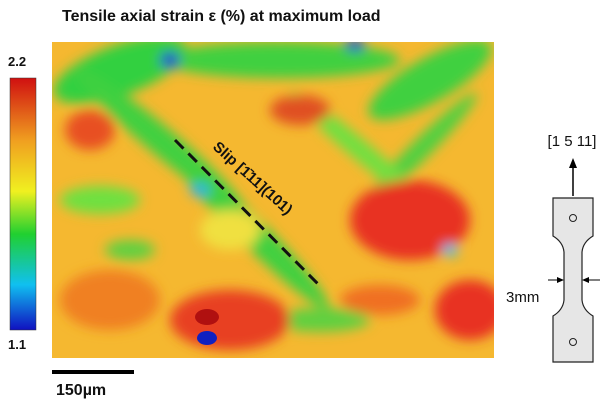 The height and width of the screenshot is (411, 608). What do you see at coordinates (573, 280) in the screenshot?
I see `specimen` at bounding box center [573, 280].